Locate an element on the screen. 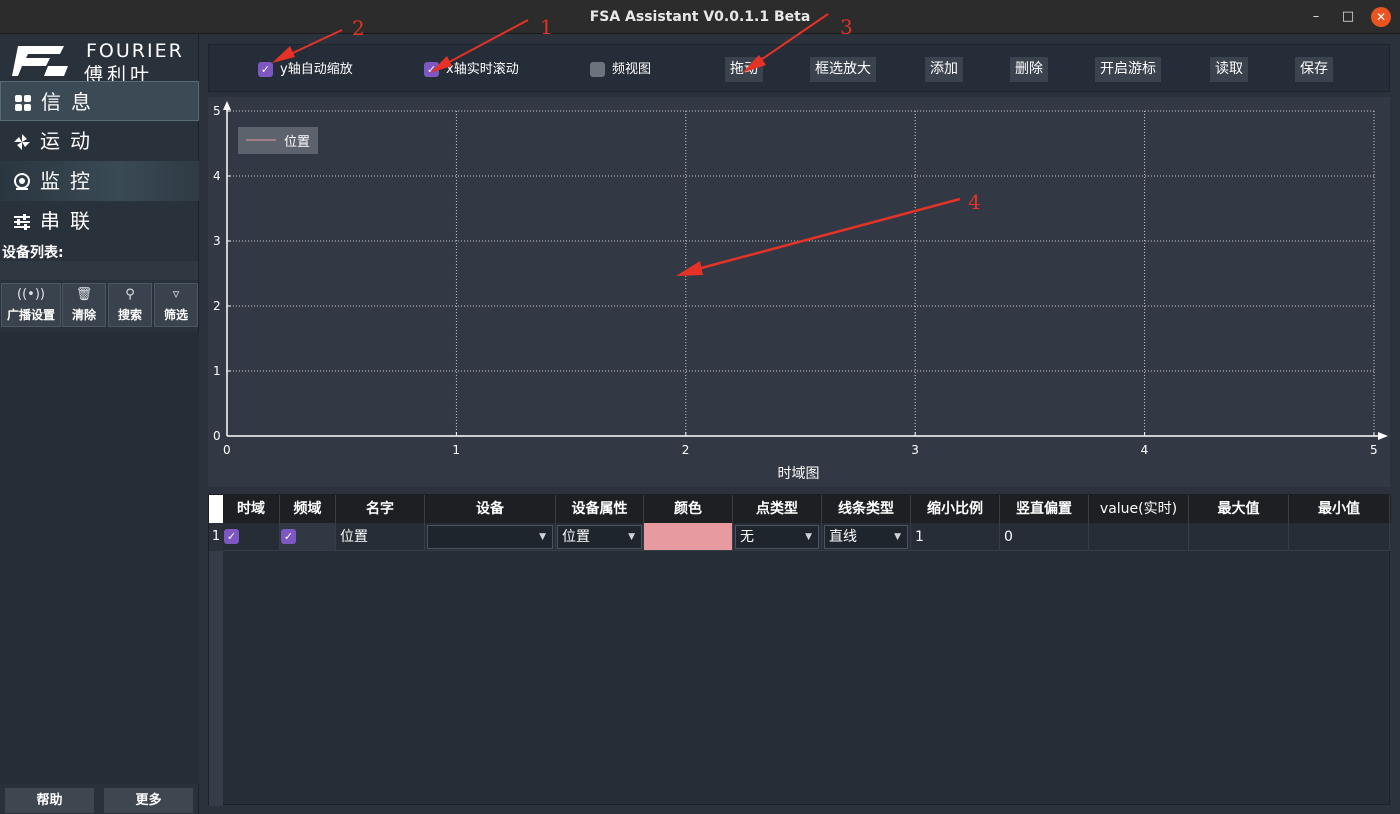 The width and height of the screenshot is (1400, 814). broadcast-settings-button: ((•)) 广播设置 is located at coordinates (31, 305).